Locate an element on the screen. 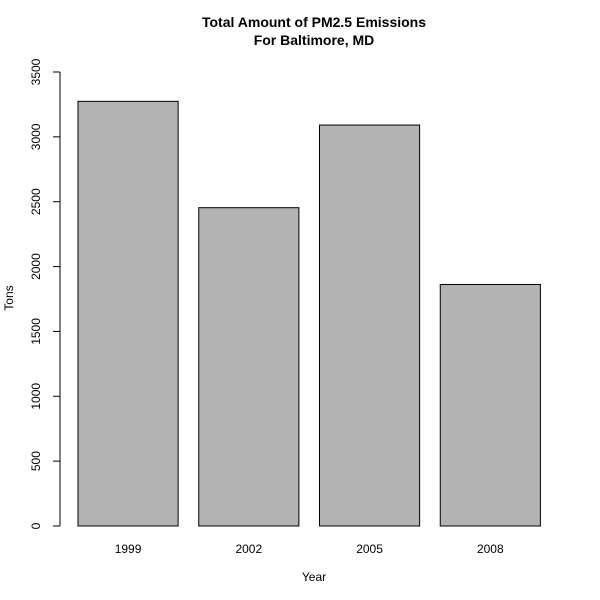 This screenshot has height=600, width=600. y-tick-label: 500 is located at coordinates (36, 461).